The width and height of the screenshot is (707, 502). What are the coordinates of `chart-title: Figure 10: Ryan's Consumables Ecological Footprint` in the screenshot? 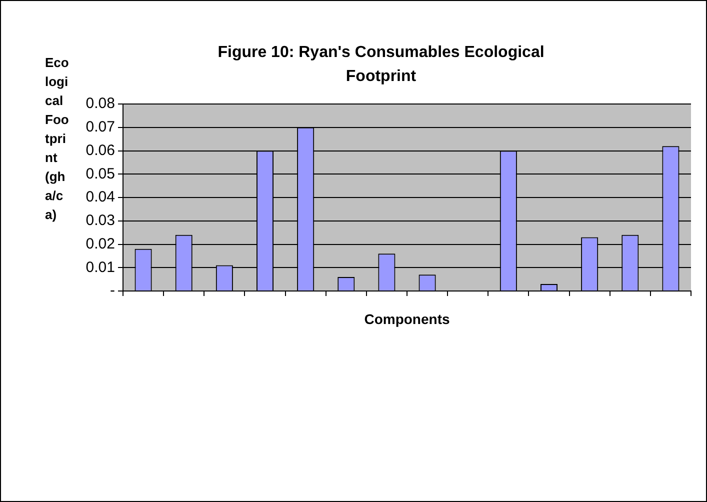 It's located at (381, 65).